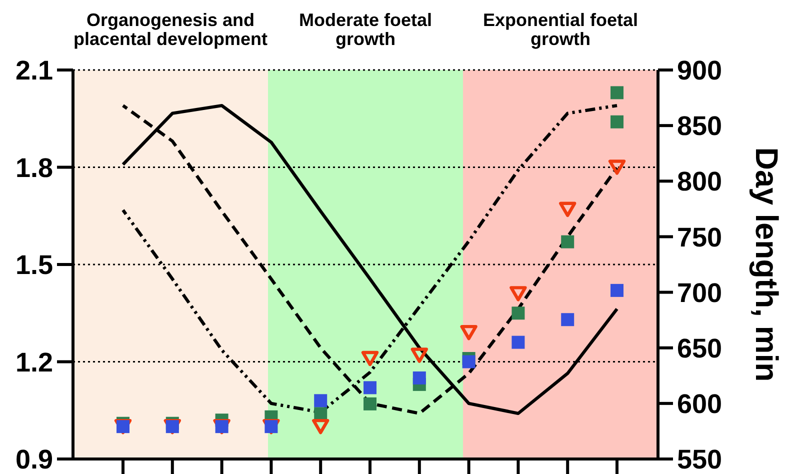 The image size is (789, 474). What do you see at coordinates (699, 348) in the screenshot?
I see `y2-tick-label: 650` at bounding box center [699, 348].